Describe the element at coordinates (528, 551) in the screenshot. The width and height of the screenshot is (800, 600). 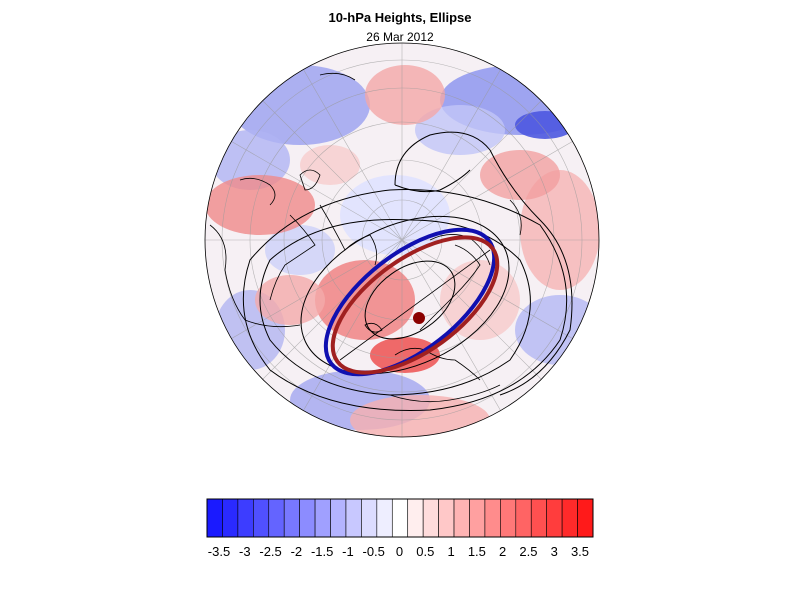
I see `colorbar-tick-label: 2.5` at that location.